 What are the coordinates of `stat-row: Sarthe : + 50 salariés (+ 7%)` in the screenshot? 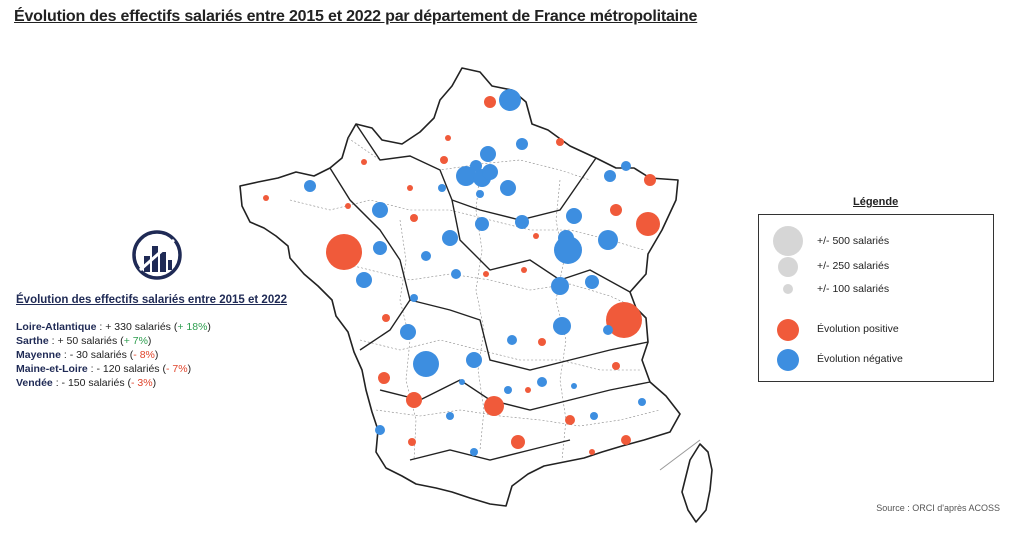 It's located at (113, 341).